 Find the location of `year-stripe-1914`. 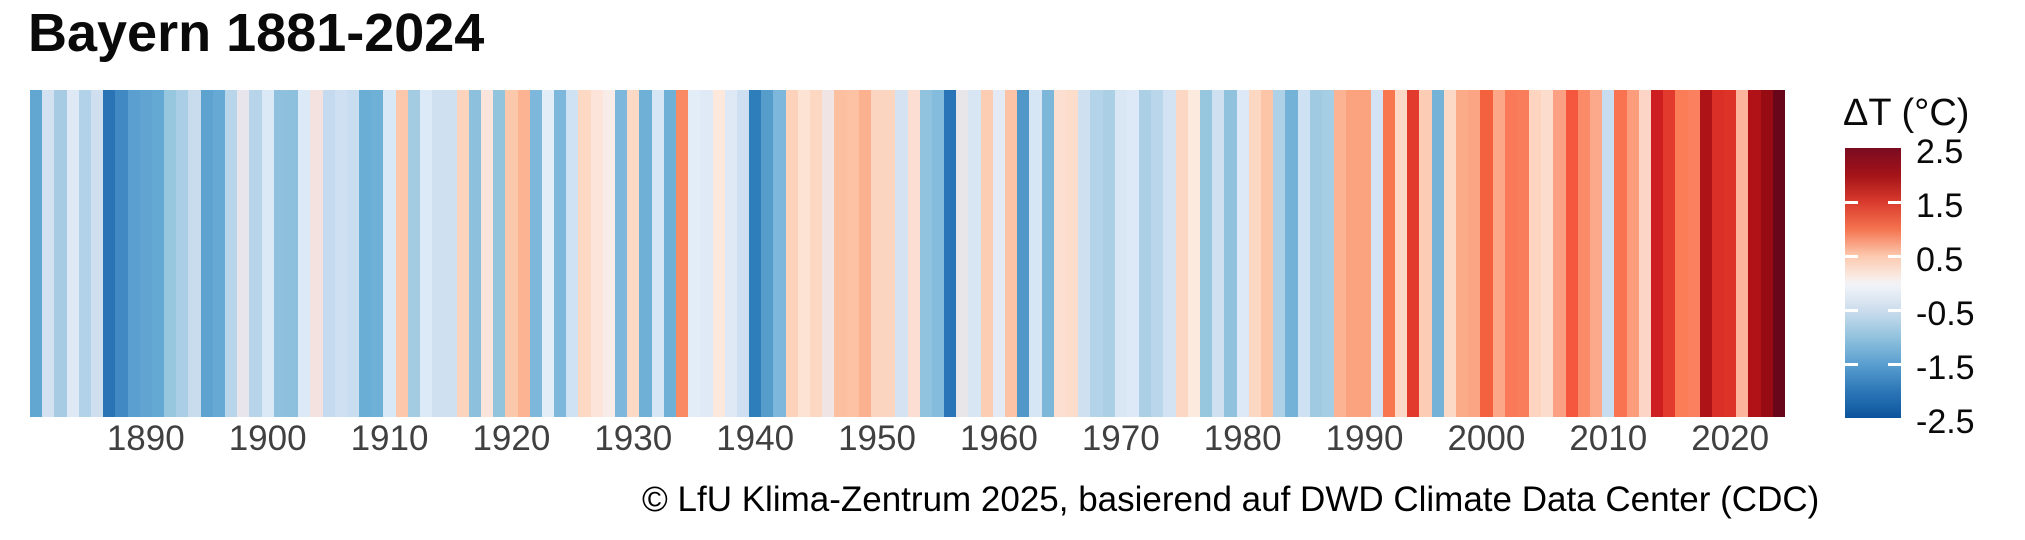

year-stripe-1914 is located at coordinates (438, 253).